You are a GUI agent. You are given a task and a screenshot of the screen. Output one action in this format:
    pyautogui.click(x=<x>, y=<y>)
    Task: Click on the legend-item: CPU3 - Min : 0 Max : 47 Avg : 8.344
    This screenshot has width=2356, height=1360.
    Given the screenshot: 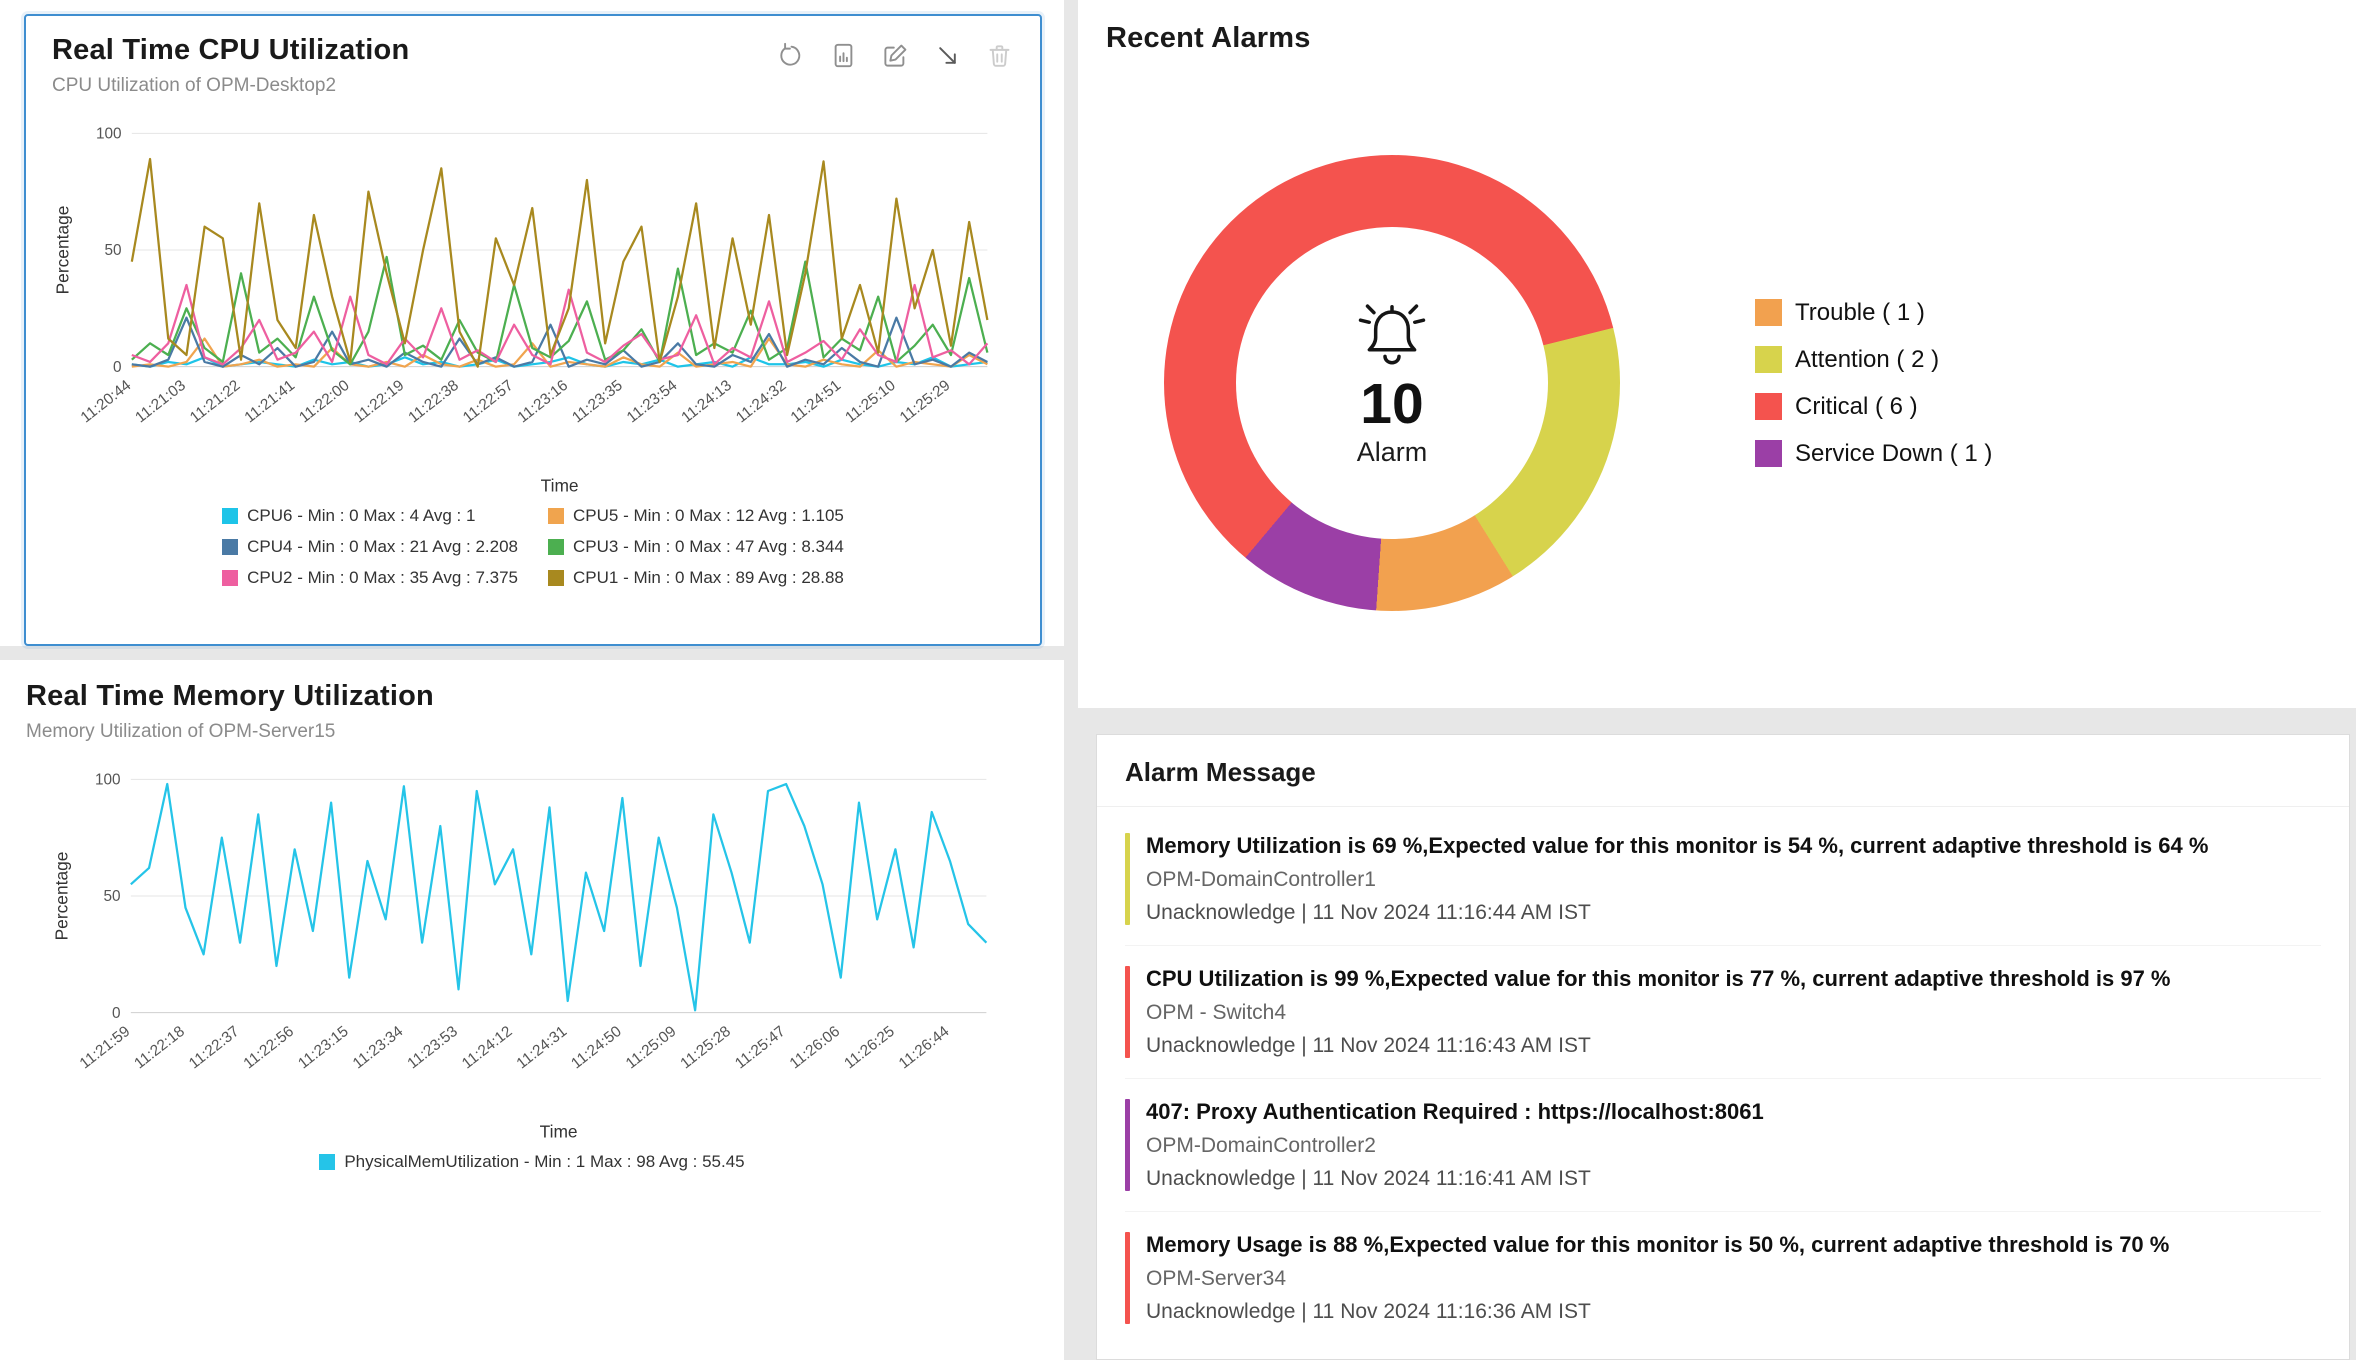 What is the action you would take?
    pyautogui.click(x=696, y=547)
    